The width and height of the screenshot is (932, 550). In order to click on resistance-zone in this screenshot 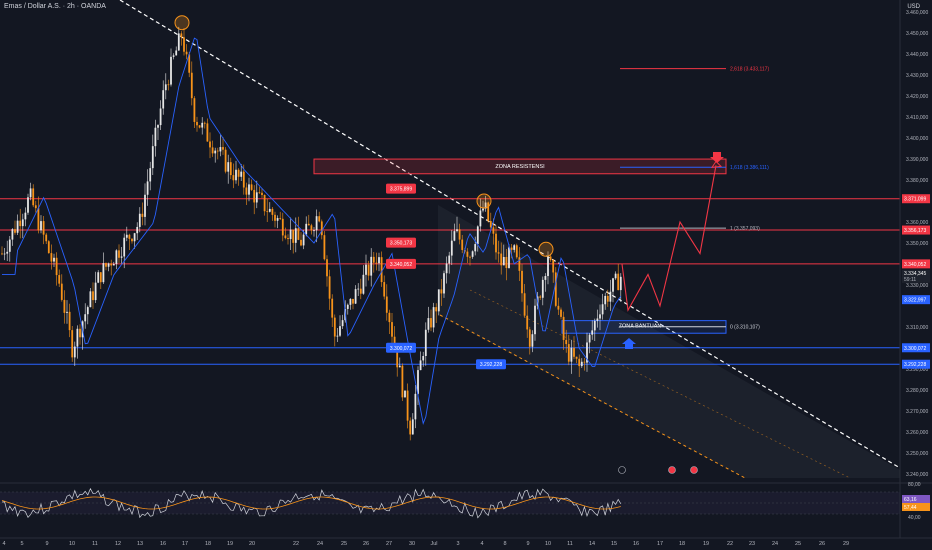, I will do `click(520, 166)`.